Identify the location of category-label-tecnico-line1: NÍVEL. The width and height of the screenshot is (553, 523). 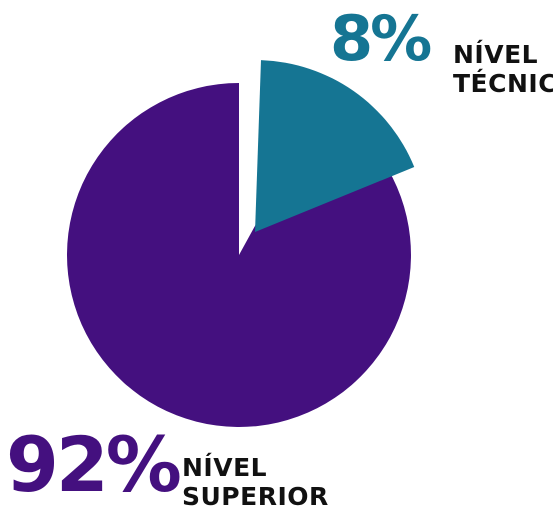
(496, 54).